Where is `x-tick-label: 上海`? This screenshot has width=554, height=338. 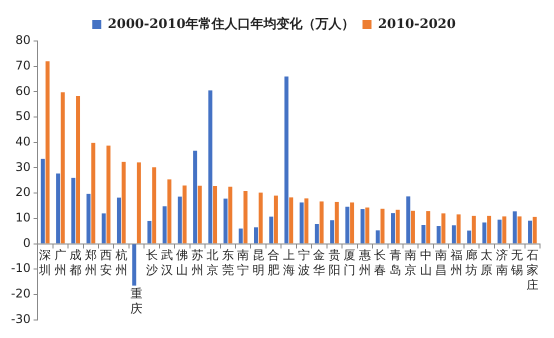
x-tick-label: 上海 is located at coordinates (288, 262).